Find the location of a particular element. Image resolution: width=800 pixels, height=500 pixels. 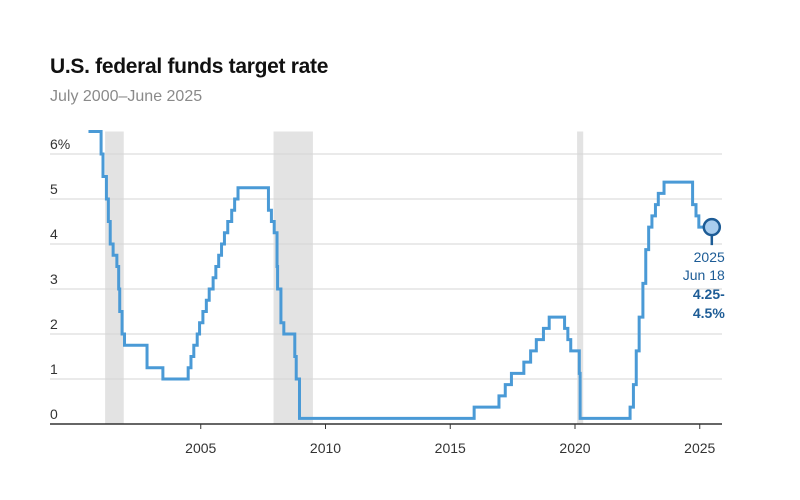

y-tick-label: 3 is located at coordinates (54, 279).